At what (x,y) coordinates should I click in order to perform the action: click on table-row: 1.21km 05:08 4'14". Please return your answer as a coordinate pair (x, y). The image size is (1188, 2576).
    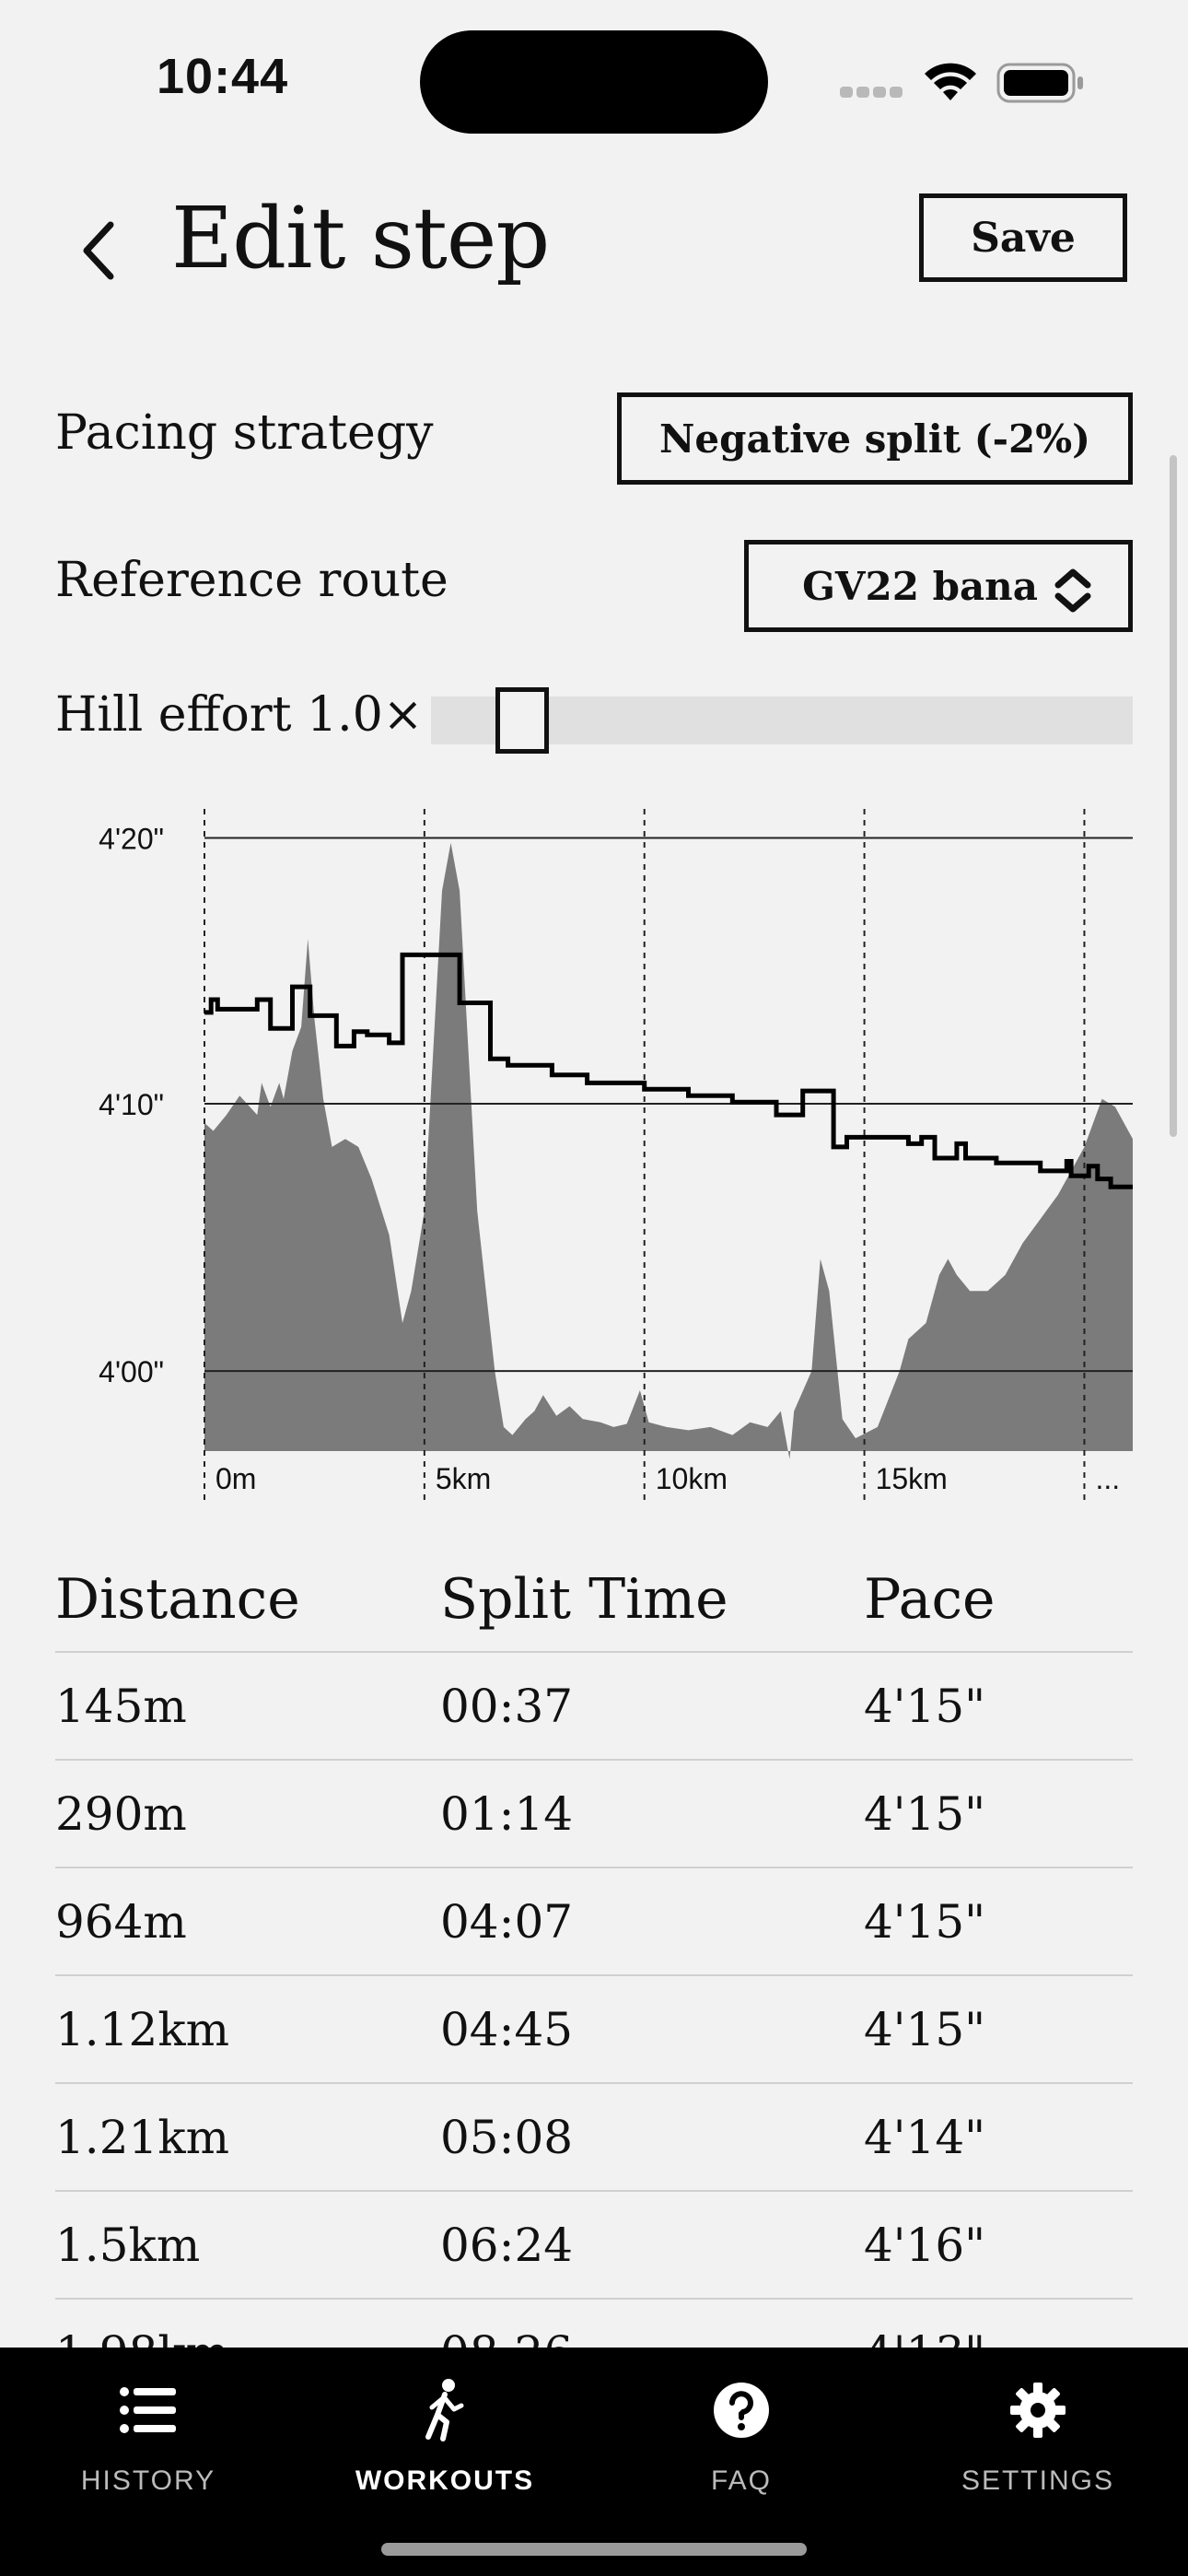
    Looking at the image, I should click on (594, 2138).